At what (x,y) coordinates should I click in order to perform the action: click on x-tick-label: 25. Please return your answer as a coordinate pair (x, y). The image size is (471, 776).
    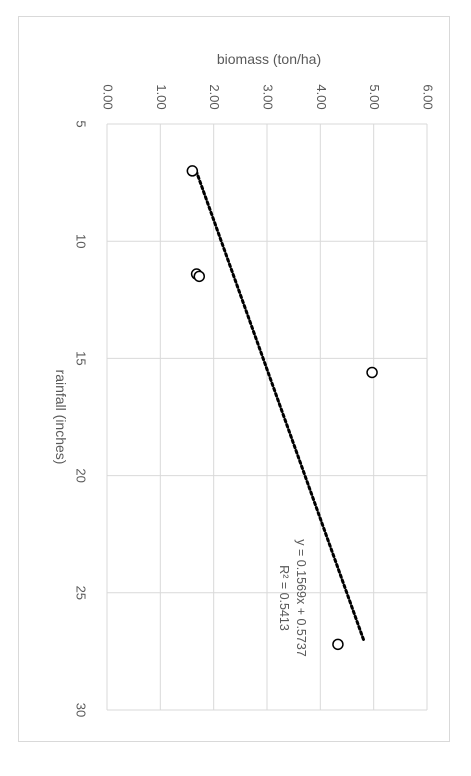
    Looking at the image, I should click on (81, 593).